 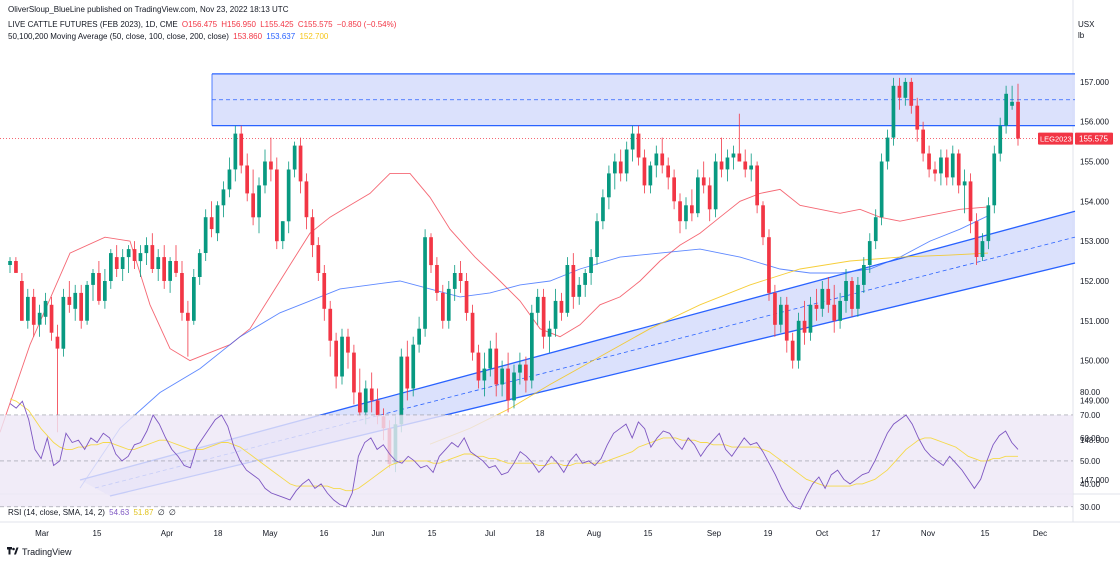 I want to click on ma50-value: 153.860, so click(x=248, y=36).